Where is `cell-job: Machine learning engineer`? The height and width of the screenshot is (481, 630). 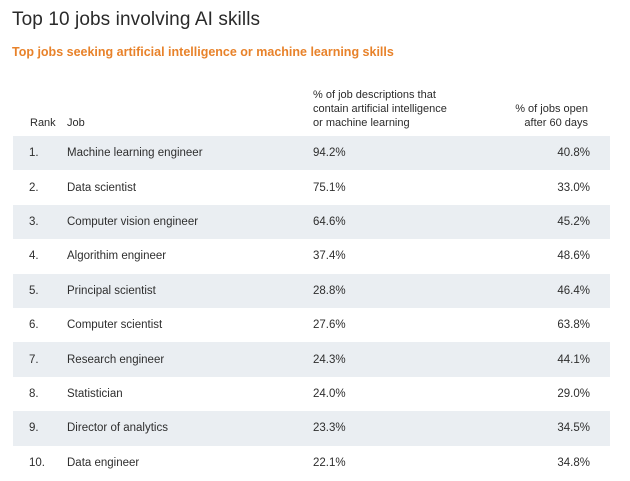 cell-job: Machine learning engineer is located at coordinates (135, 153).